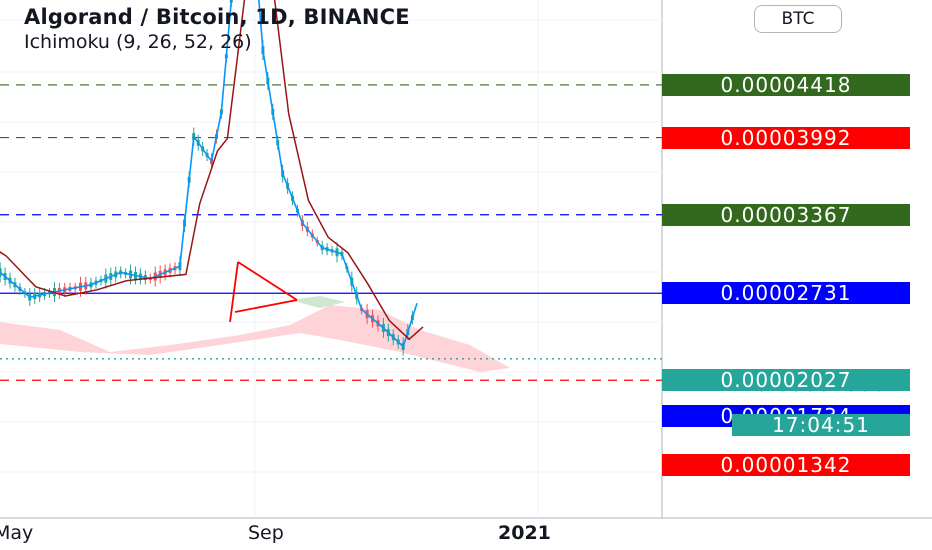 This screenshot has width=932, height=550. Describe the element at coordinates (786, 137) in the screenshot. I see `price-badge: 0.00003992` at that location.